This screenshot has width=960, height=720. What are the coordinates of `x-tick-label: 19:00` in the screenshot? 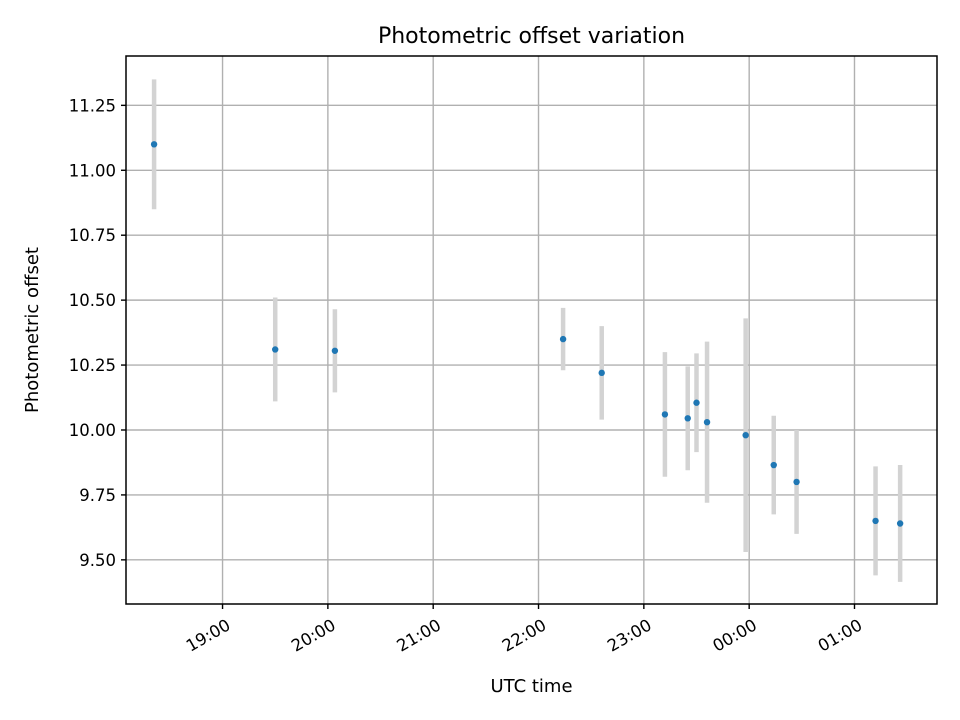 It's located at (208, 635).